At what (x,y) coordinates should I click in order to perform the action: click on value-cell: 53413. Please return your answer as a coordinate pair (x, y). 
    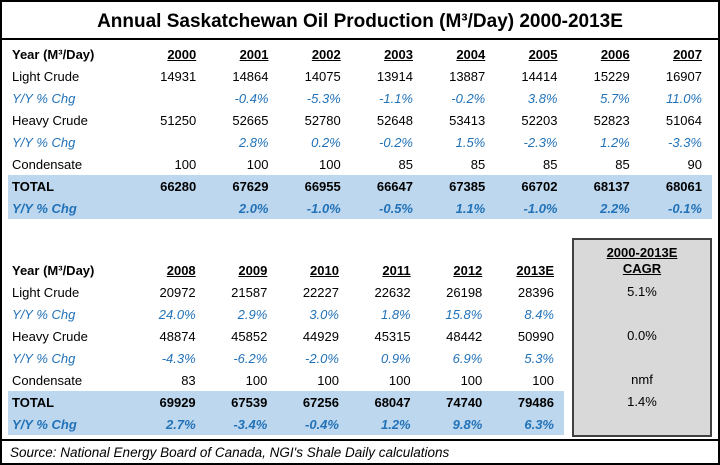
    Looking at the image, I should click on (467, 120).